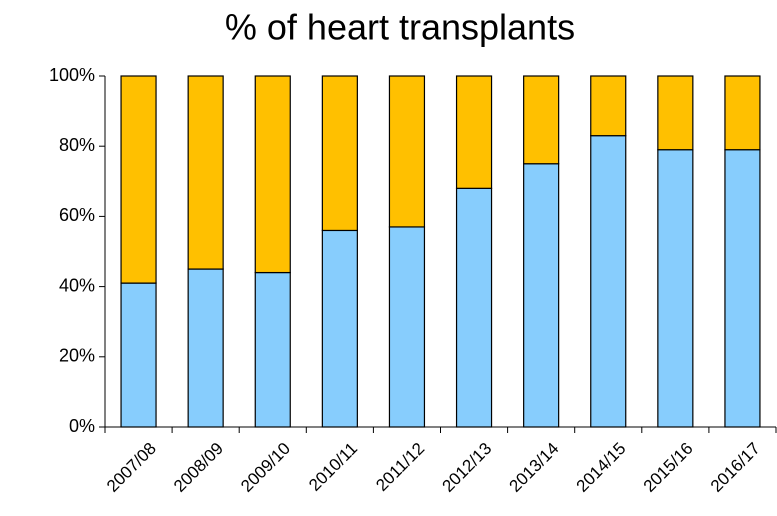 This screenshot has height=516, width=777. What do you see at coordinates (77, 356) in the screenshot?
I see `y-tick-label: 20%` at bounding box center [77, 356].